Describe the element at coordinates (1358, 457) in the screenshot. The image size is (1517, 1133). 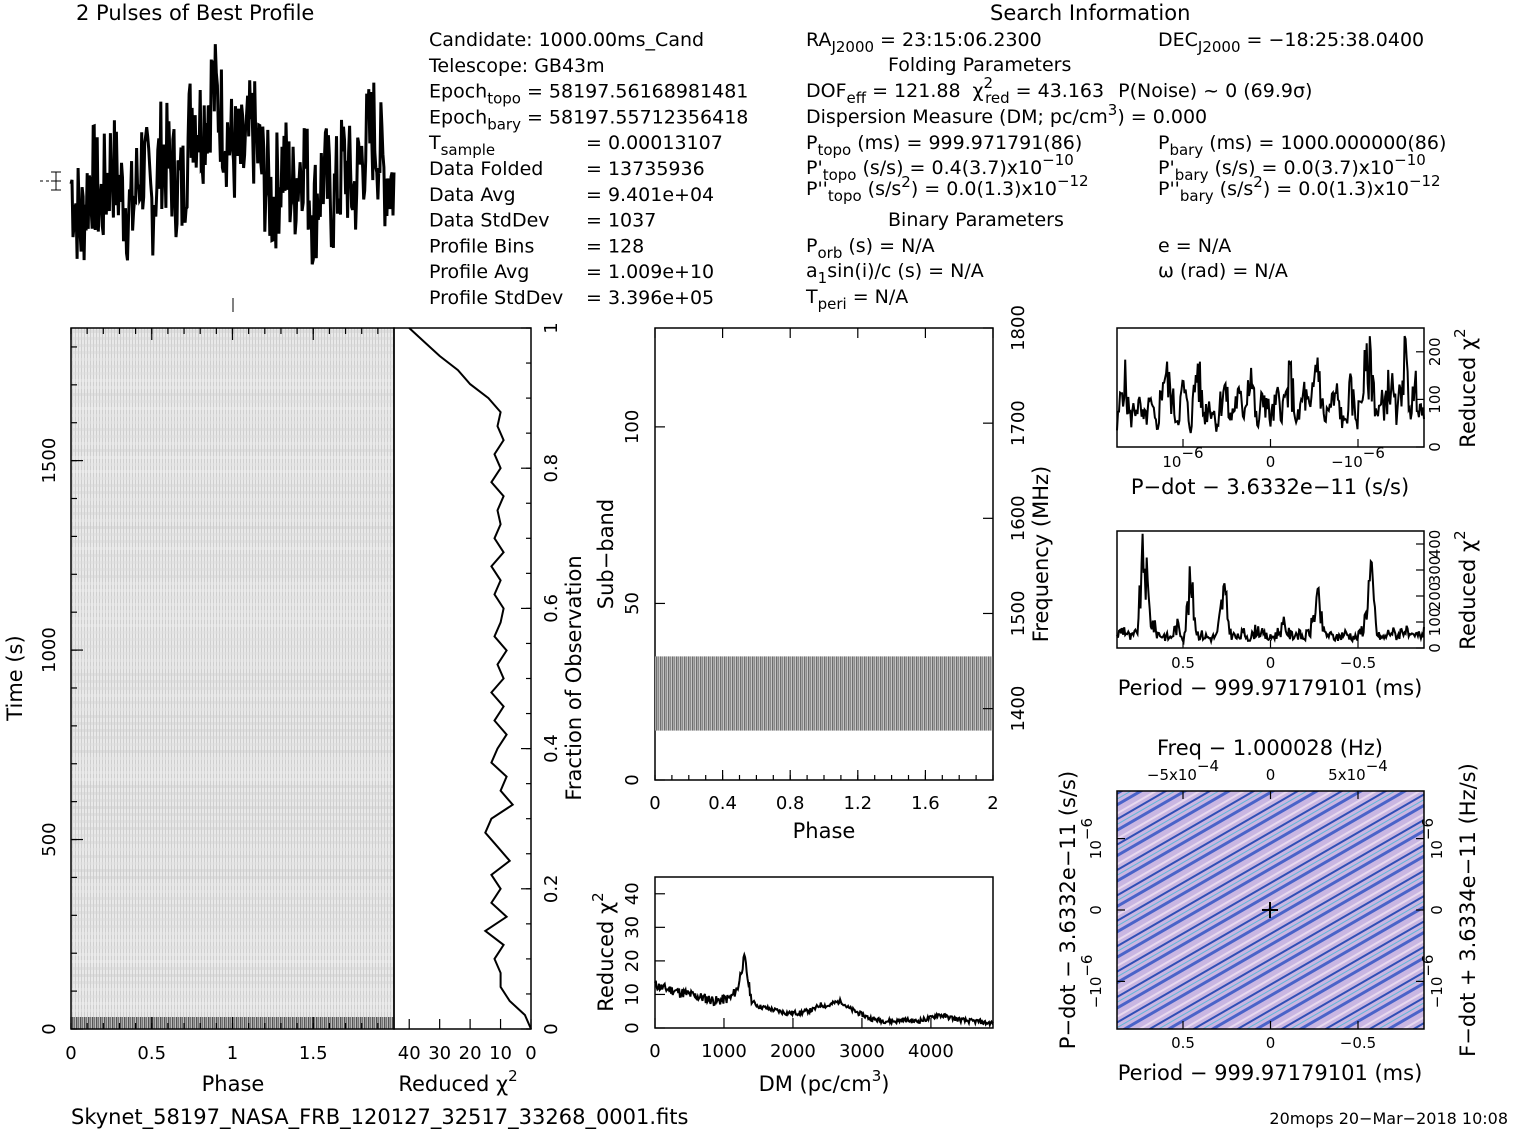
I see `chi-xtick-label: −10−6` at that location.